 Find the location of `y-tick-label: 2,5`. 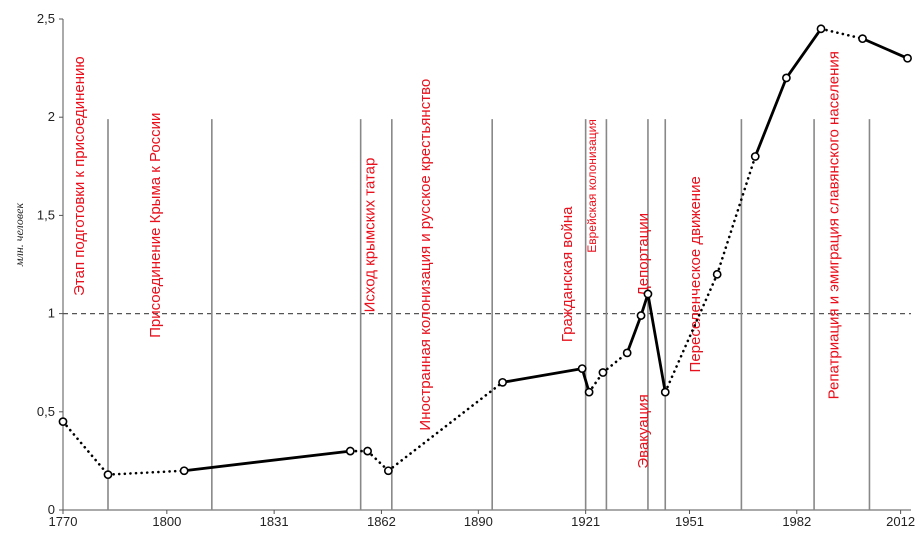

y-tick-label: 2,5 is located at coordinates (46, 18).